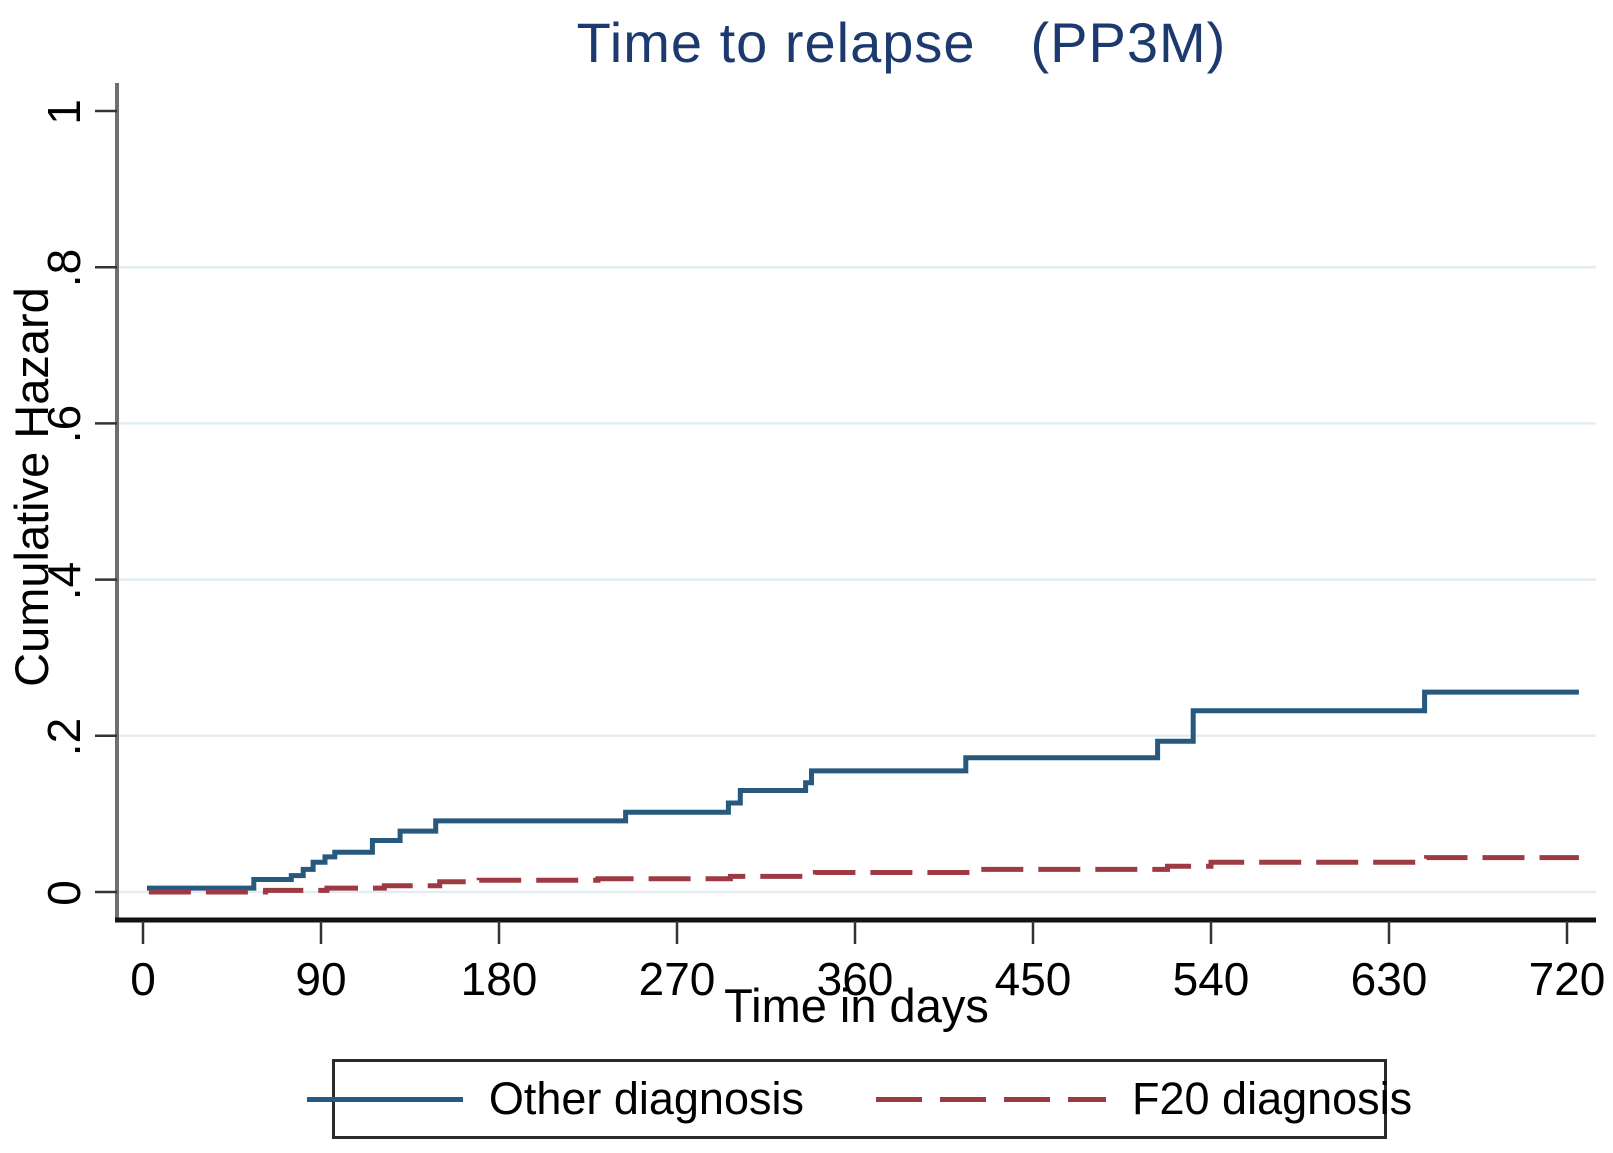  I want to click on x-tick-label-90: 90, so click(321, 979).